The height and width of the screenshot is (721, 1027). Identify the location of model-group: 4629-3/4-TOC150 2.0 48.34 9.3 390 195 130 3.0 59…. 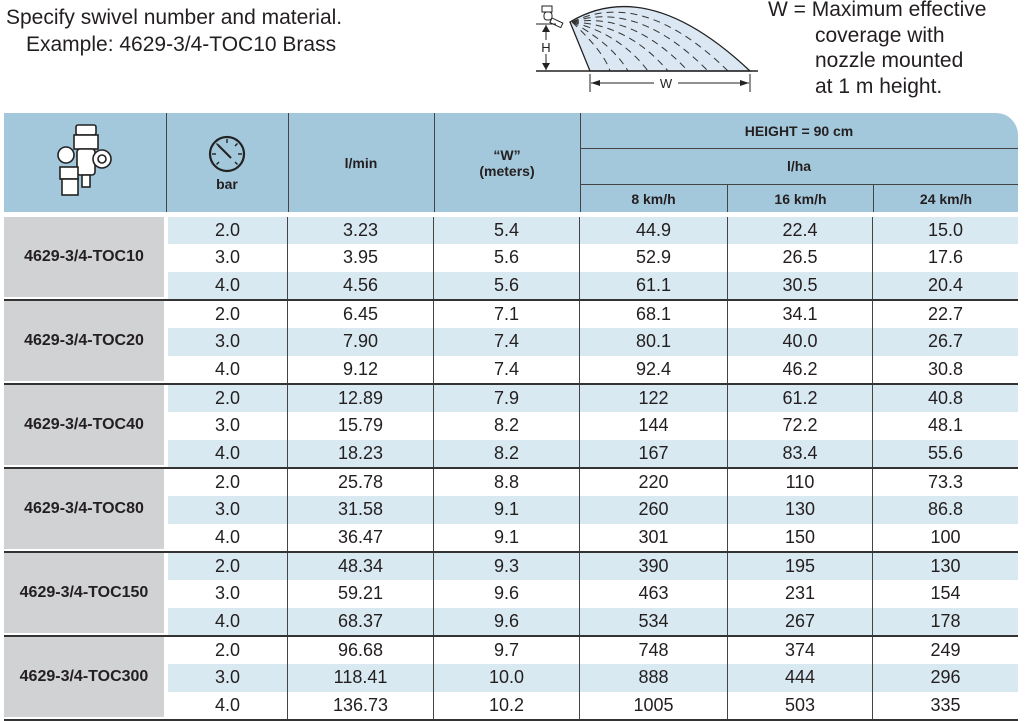
(511, 595).